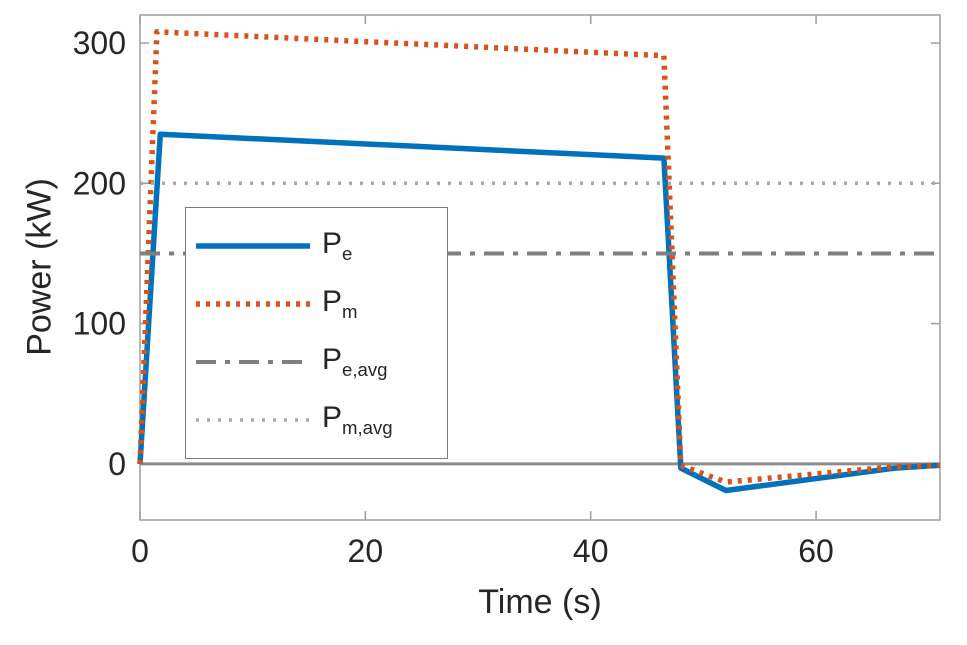  What do you see at coordinates (357, 419) in the screenshot?
I see `legend-label-pm-avg: Pm,avg` at bounding box center [357, 419].